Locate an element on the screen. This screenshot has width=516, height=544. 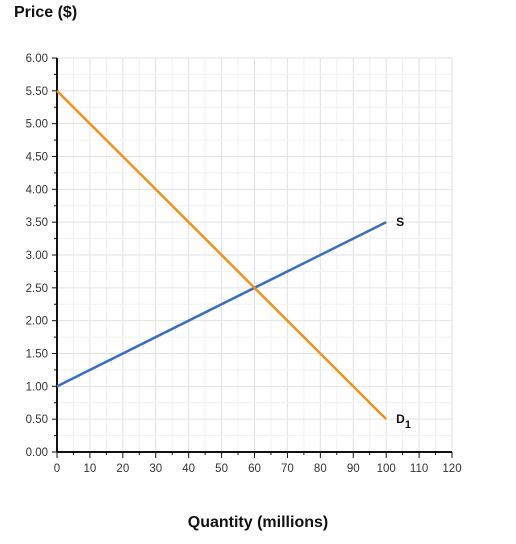
y-tick-label: 4.50 is located at coordinates (37, 158).